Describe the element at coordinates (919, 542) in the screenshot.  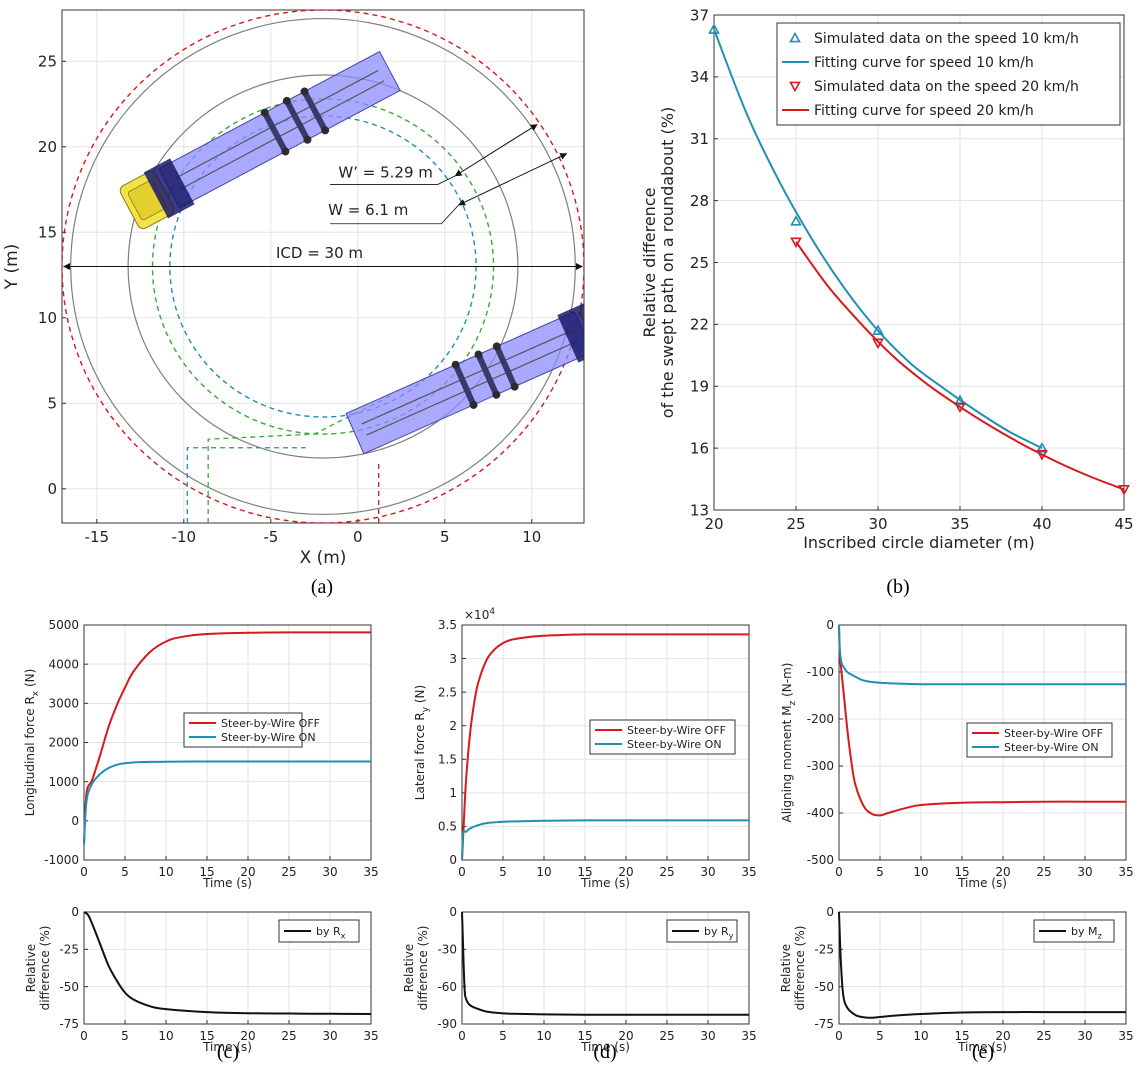
I see `x-axis-label: Inscribed circle diameter (m)` at that location.